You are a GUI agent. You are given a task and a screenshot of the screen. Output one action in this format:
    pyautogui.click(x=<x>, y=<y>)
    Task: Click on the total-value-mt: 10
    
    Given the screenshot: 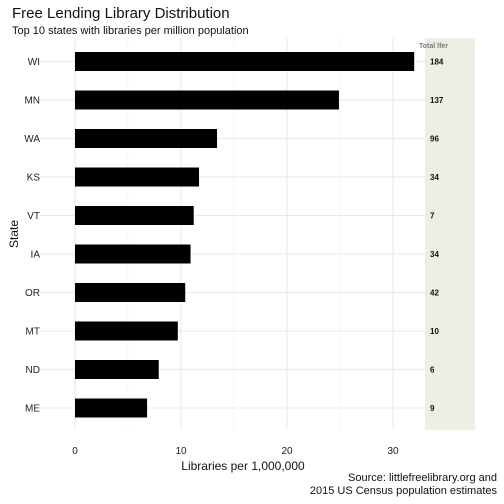 What is the action you would take?
    pyautogui.click(x=434, y=331)
    